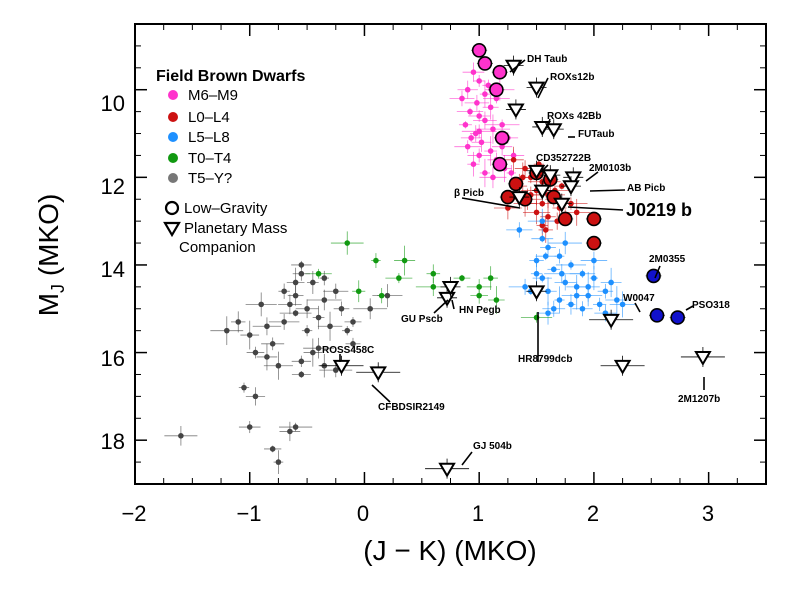  Describe the element at coordinates (217, 247) in the screenshot. I see `legend-label-companion-2: Companion` at that location.